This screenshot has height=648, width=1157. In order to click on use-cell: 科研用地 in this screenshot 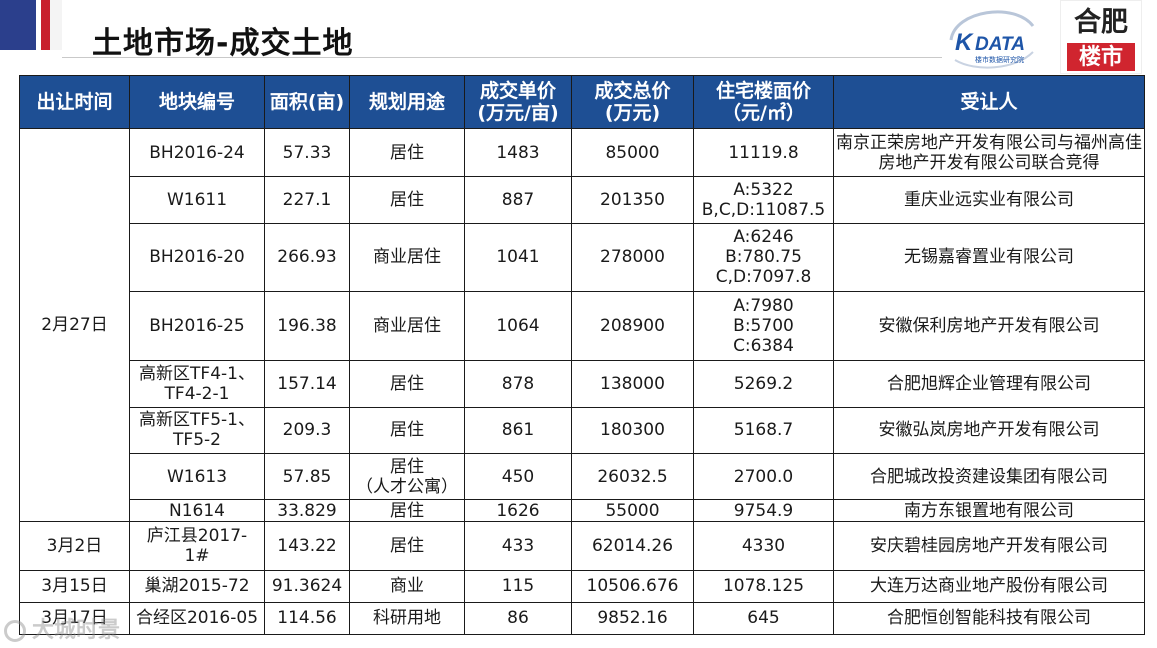, I will do `click(407, 618)`.